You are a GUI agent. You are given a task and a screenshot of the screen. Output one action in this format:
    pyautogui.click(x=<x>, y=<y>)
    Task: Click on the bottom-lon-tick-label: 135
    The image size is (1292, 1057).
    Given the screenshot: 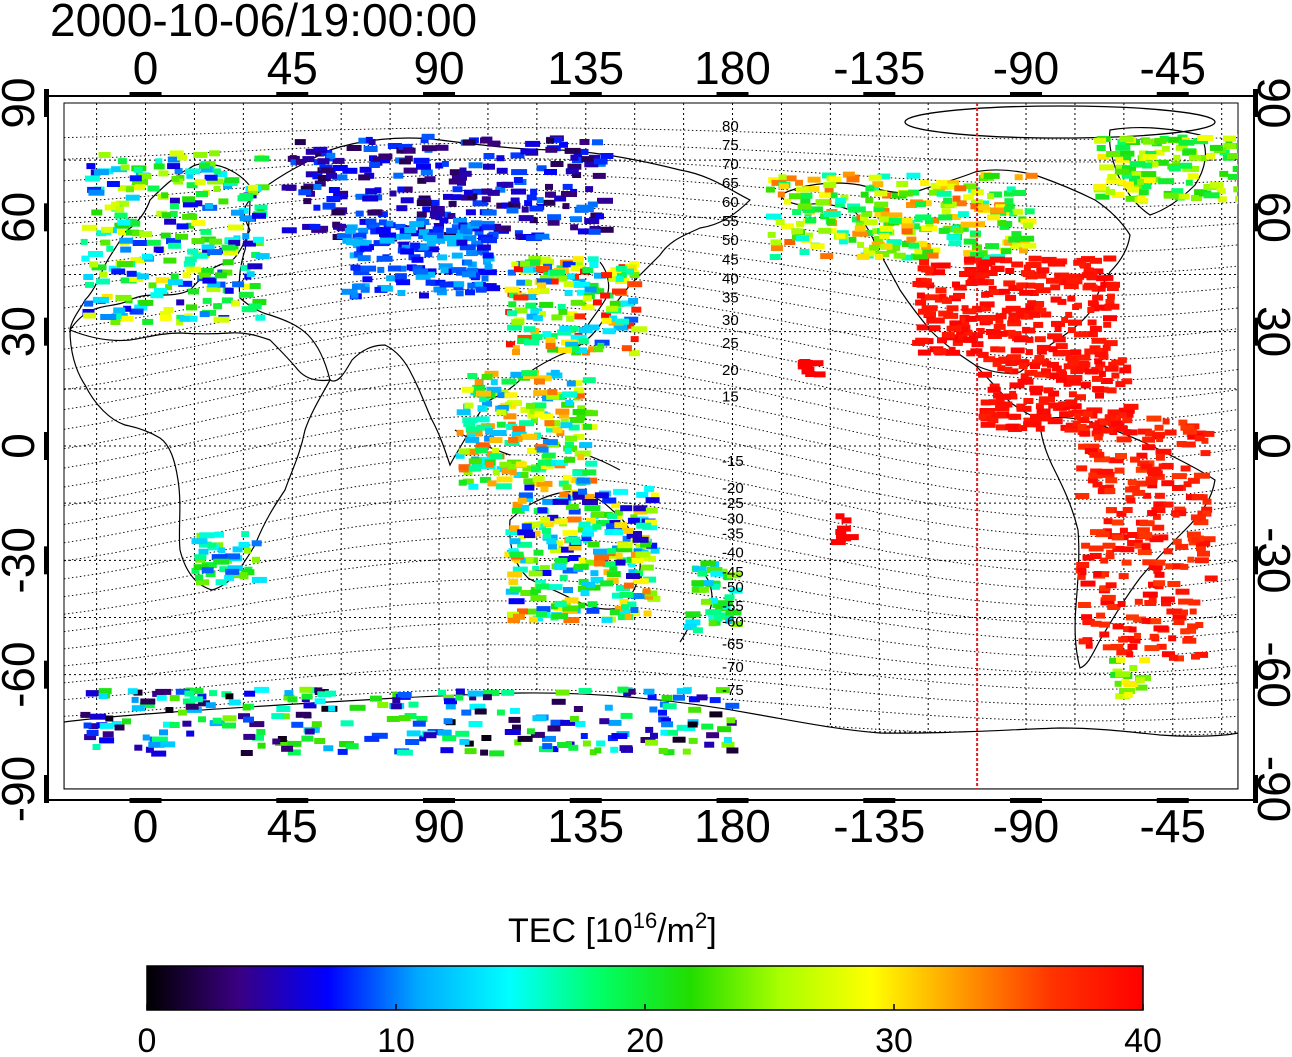 What is the action you would take?
    pyautogui.click(x=585, y=826)
    